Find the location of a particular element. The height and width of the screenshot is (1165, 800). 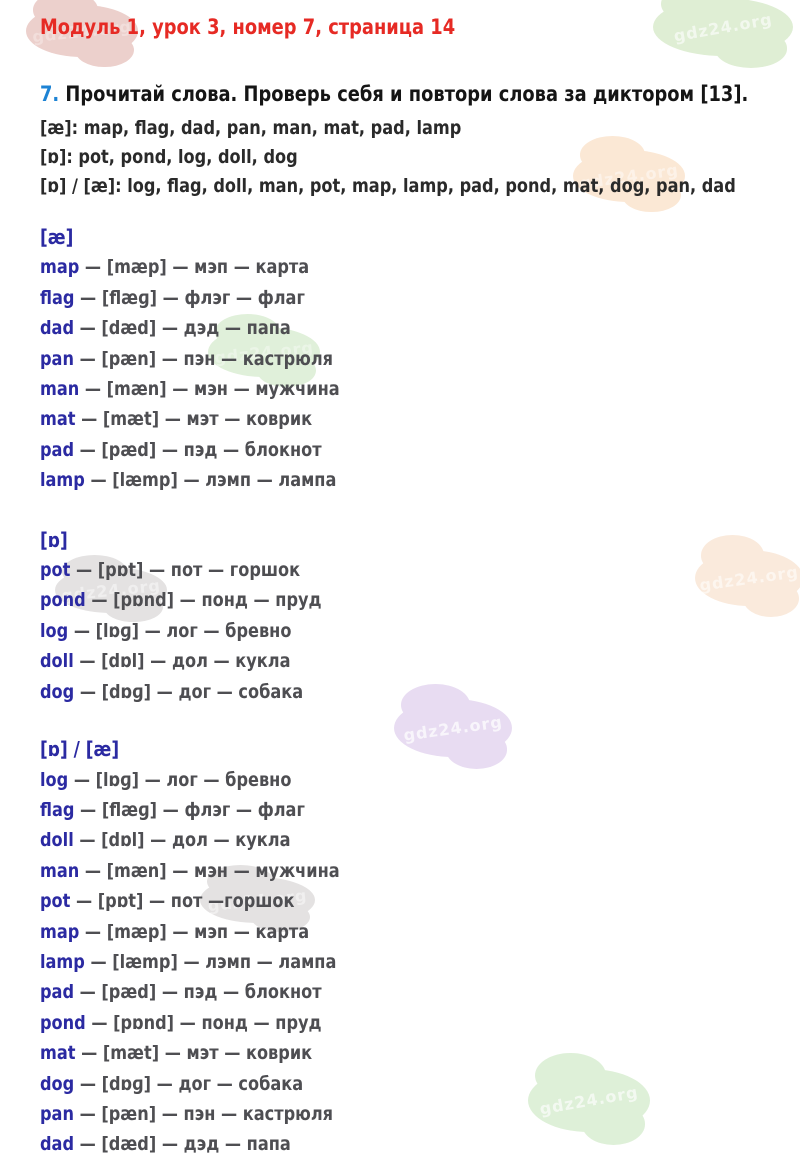

transcription-and-translation: — [mæp] — мэп — карта is located at coordinates (194, 267).